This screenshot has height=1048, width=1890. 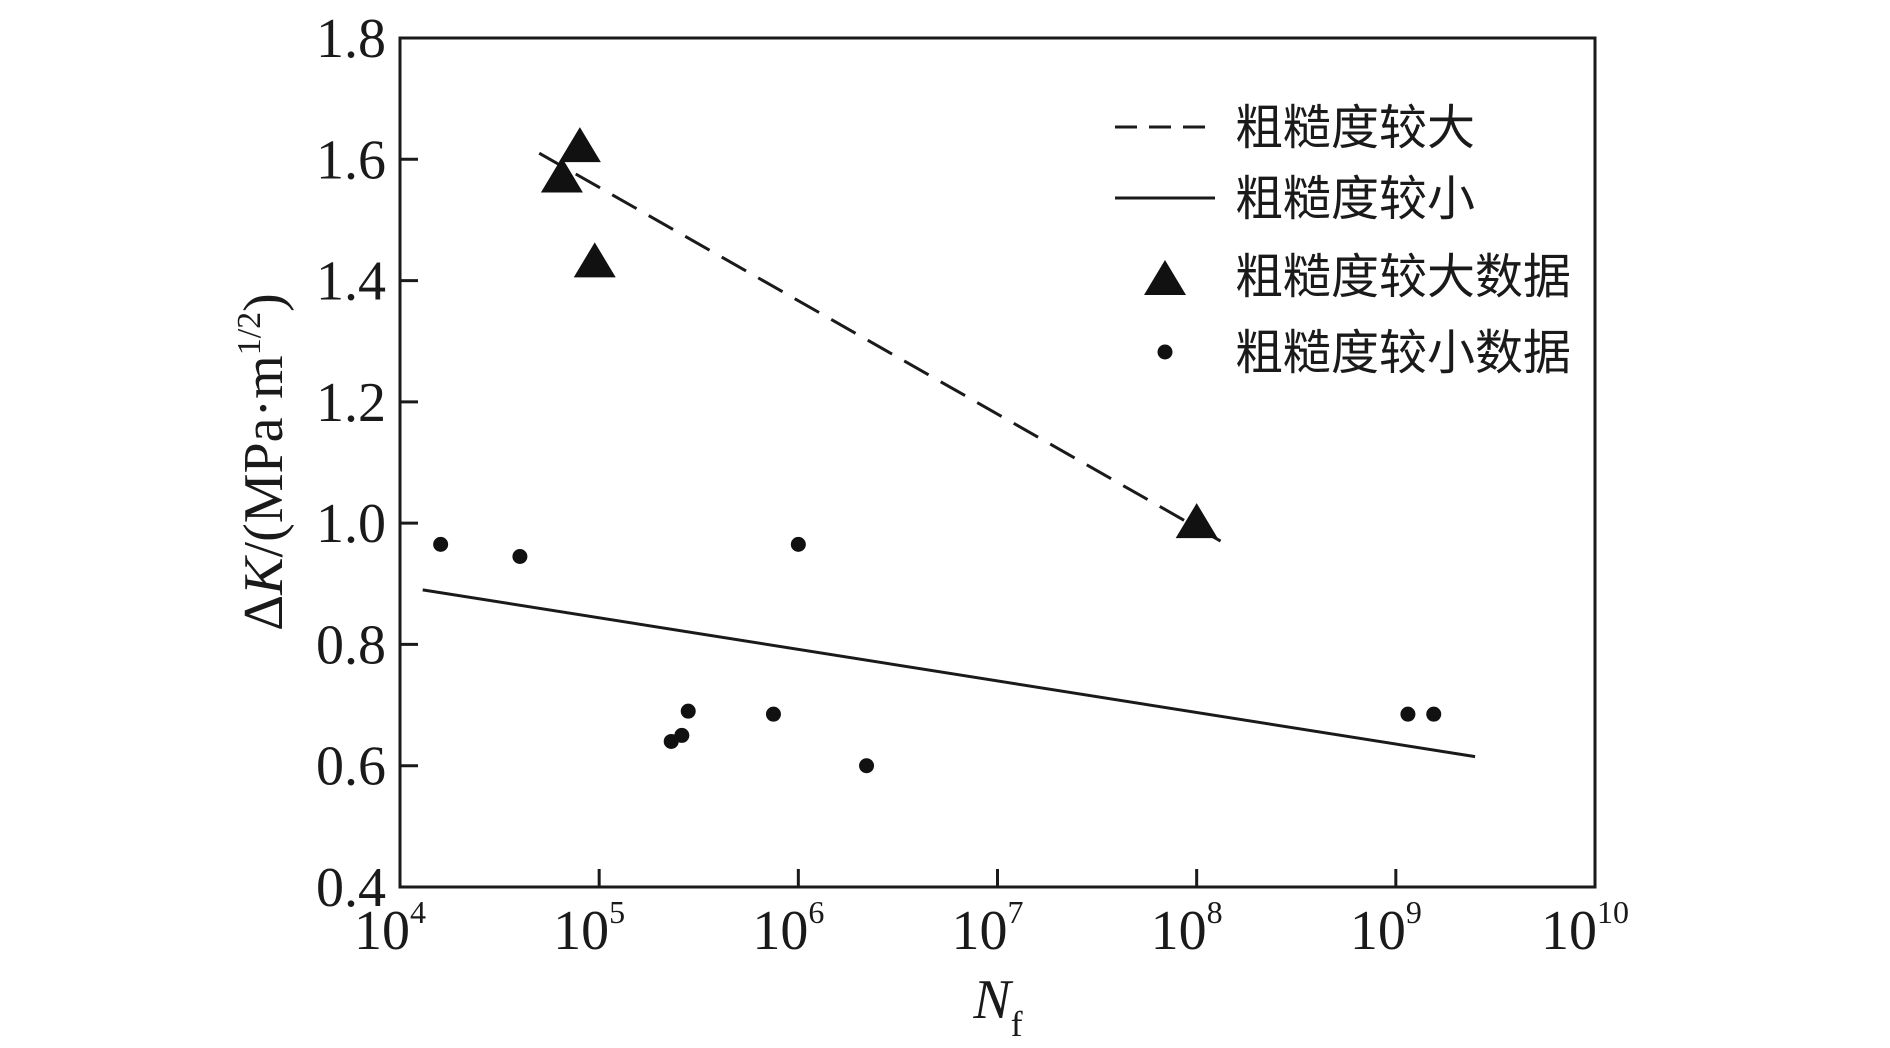 What do you see at coordinates (351, 888) in the screenshot?
I see `y-tick-label: 0.4` at bounding box center [351, 888].